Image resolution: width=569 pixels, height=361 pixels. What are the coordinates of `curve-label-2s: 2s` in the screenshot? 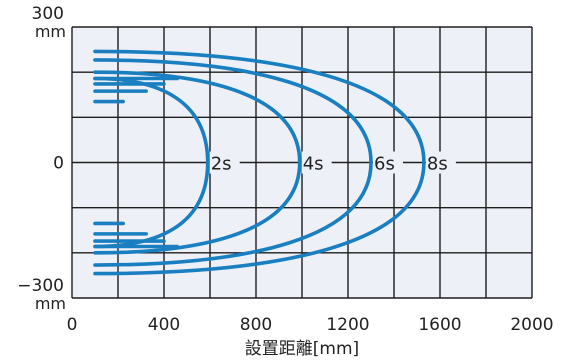 It's located at (221, 164).